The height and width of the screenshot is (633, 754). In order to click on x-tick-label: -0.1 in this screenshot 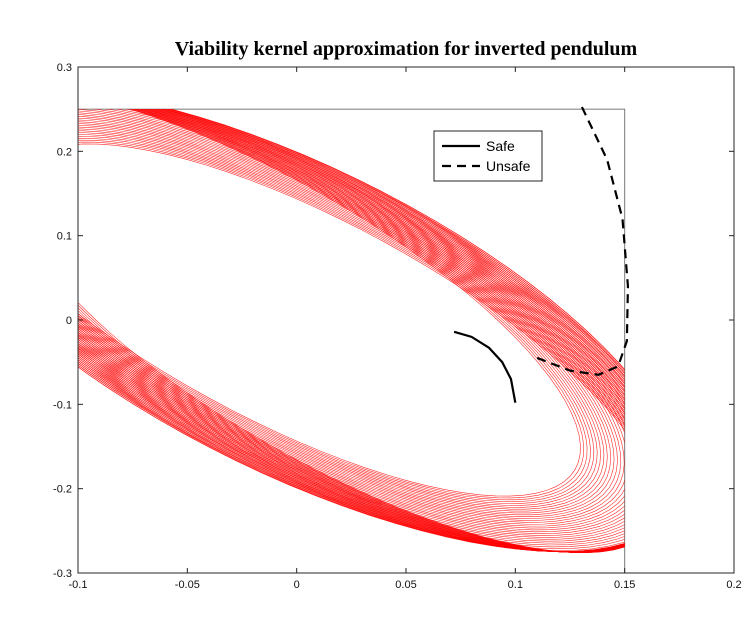, I will do `click(78, 585)`.